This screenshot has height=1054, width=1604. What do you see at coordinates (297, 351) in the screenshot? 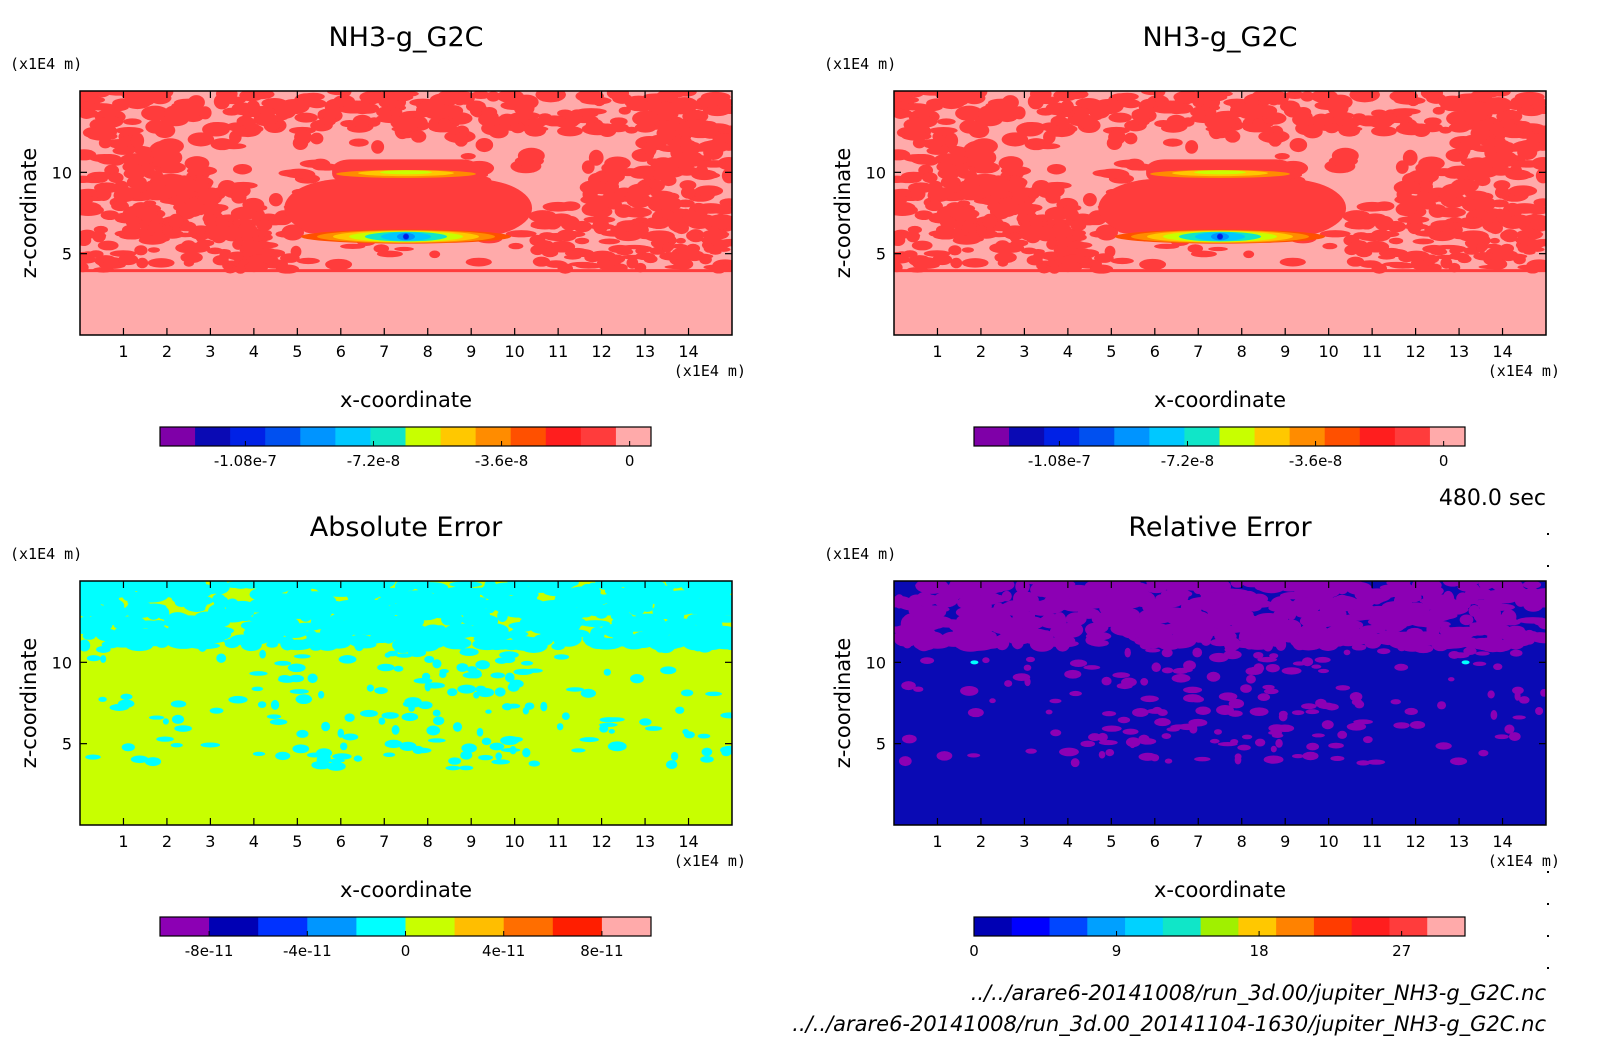
I see `x-tick-label: 5` at bounding box center [297, 351].